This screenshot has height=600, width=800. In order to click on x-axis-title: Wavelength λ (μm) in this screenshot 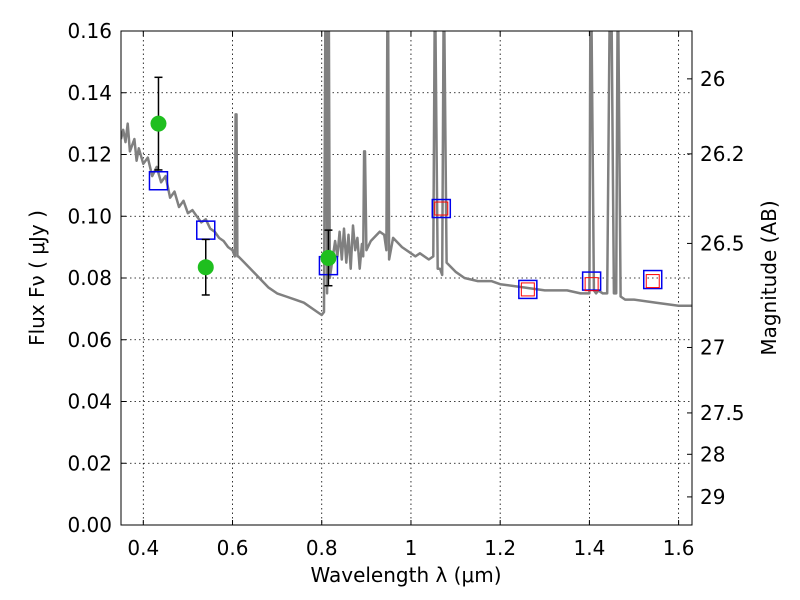, I will do `click(405, 575)`.